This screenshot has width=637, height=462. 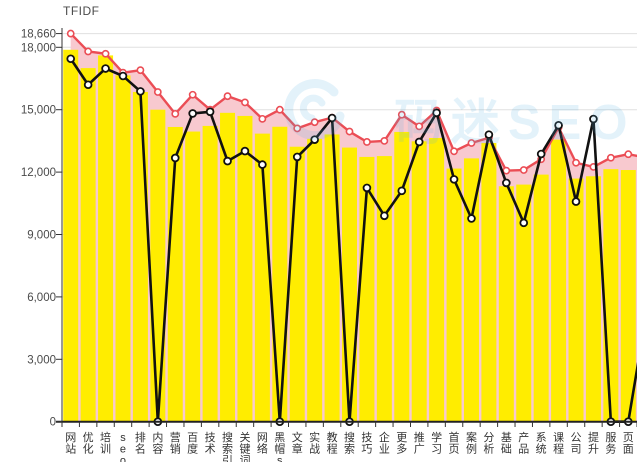 I want to click on black-point-提升, so click(x=593, y=119).